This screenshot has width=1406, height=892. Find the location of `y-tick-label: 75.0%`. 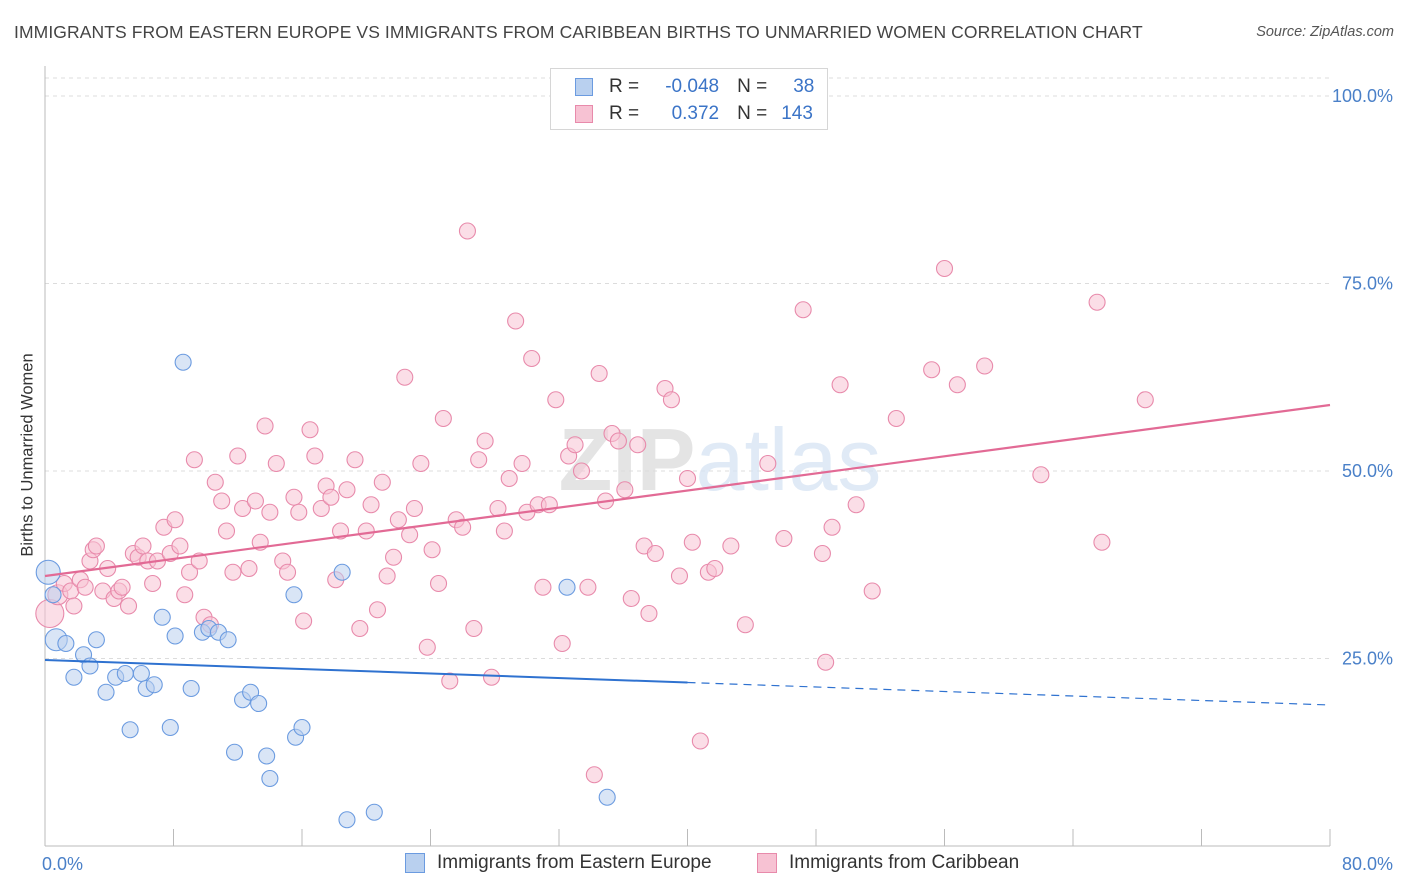

y-tick-label: 75.0% is located at coordinates (1367, 284).